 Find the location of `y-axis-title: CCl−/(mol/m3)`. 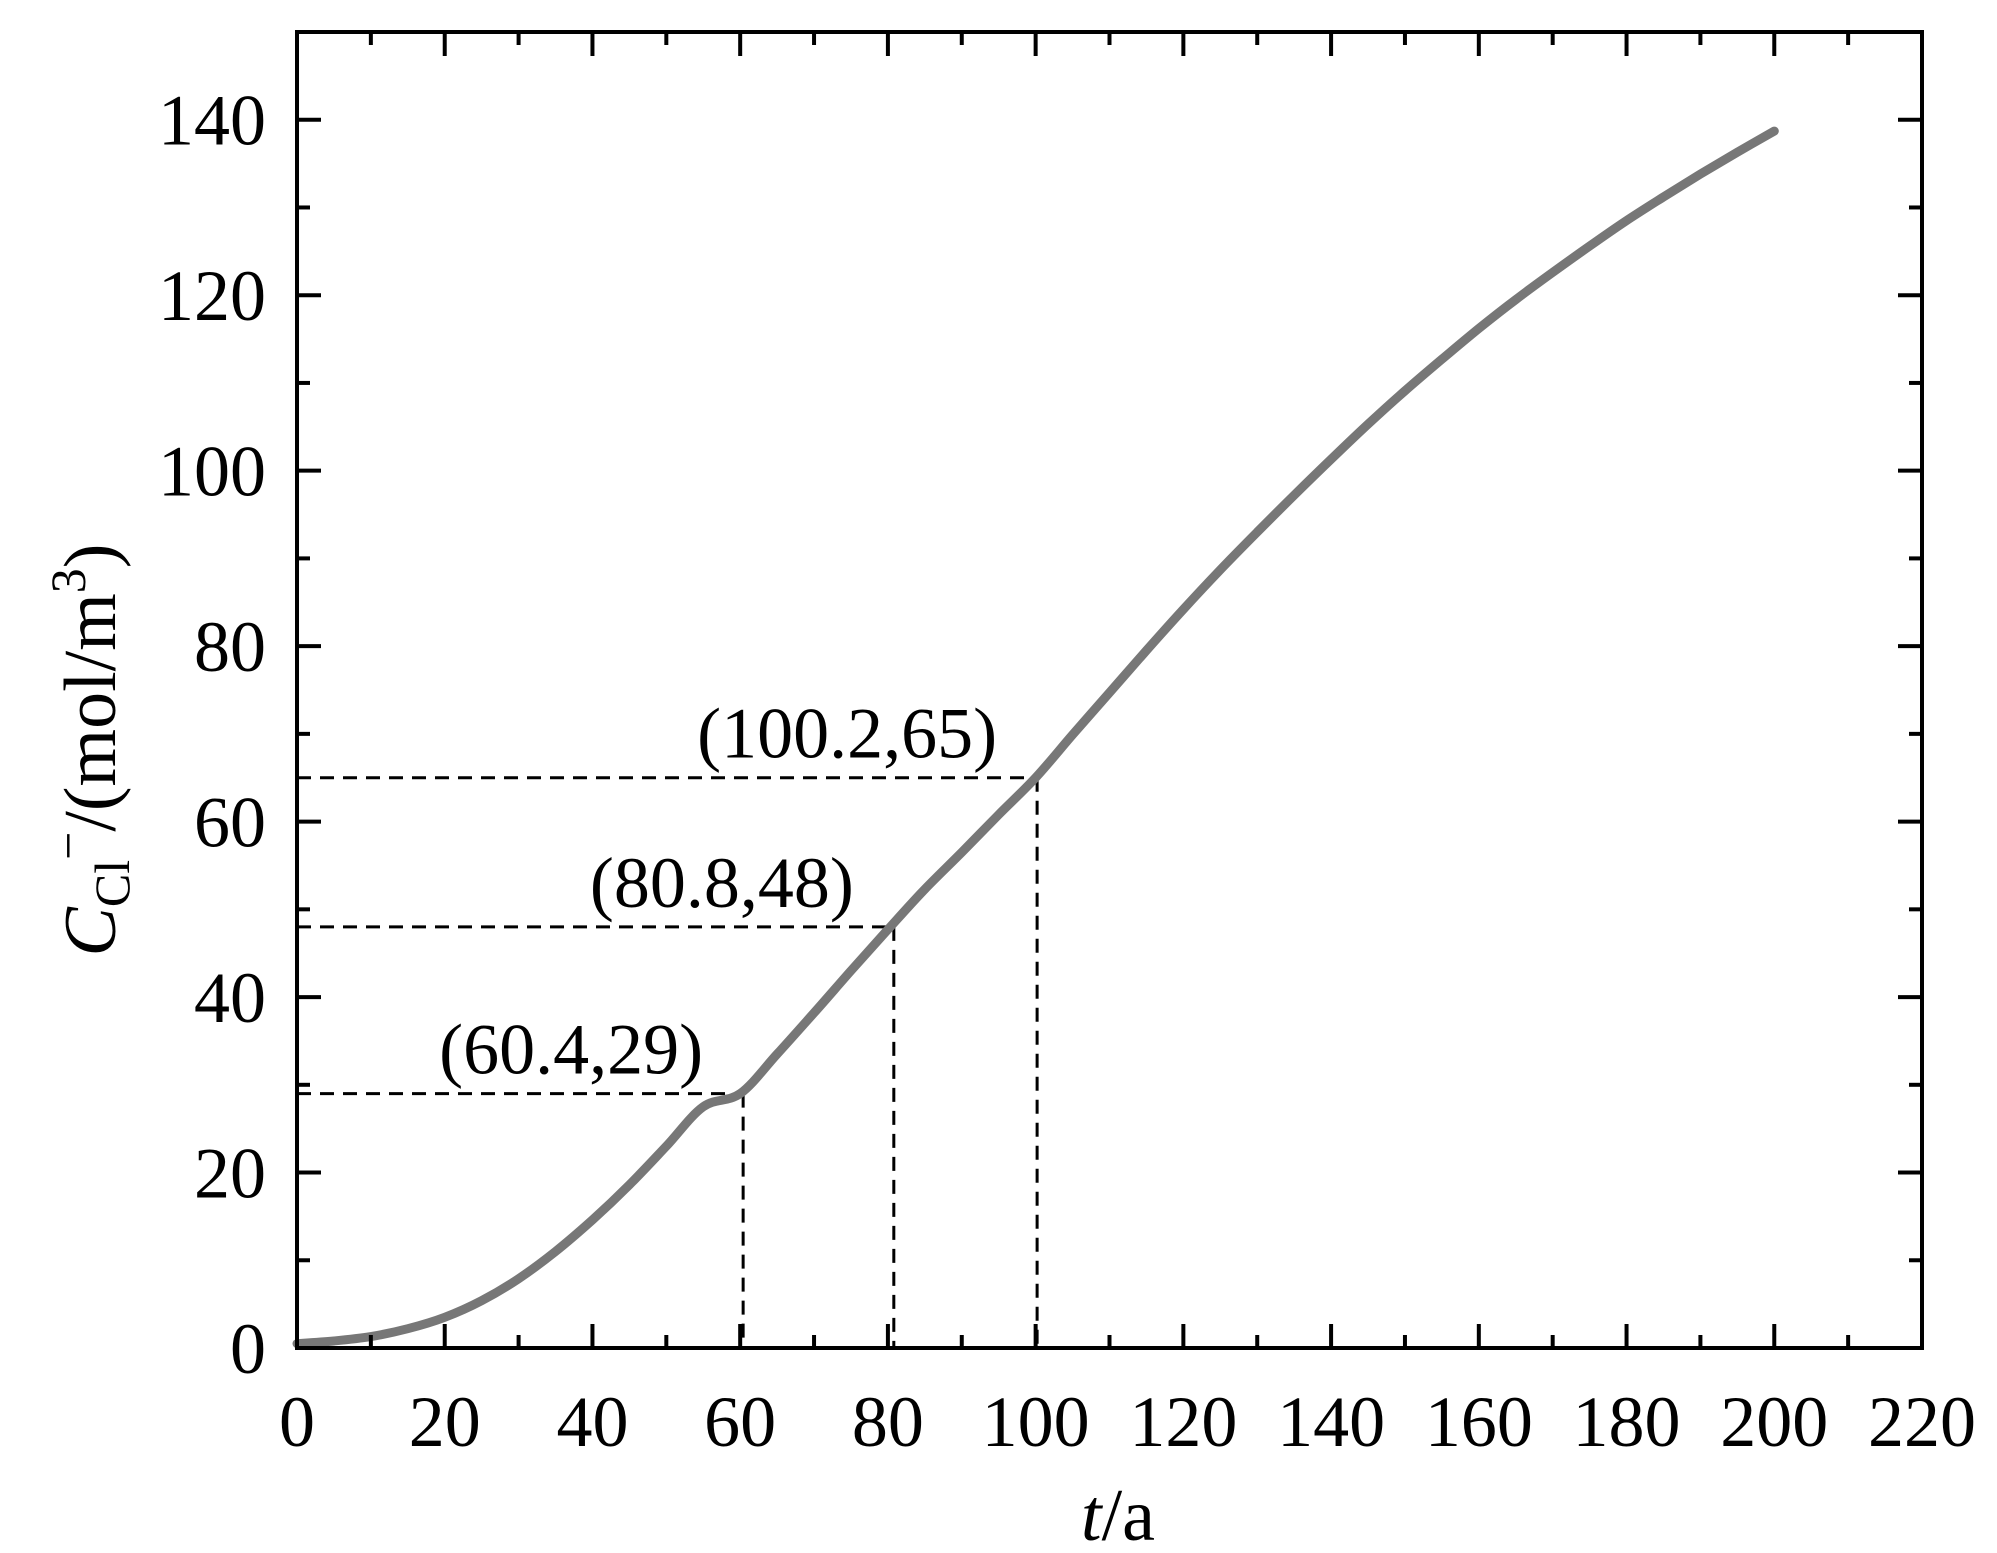

y-axis-title: CCl−/(mol/m3) is located at coordinates (90, 750).